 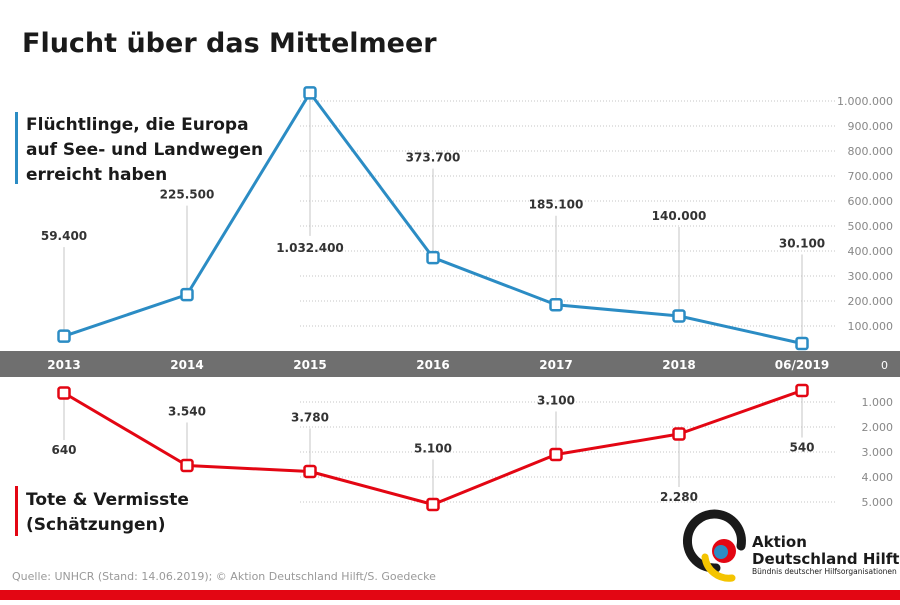 I want to click on bottom-tick-label: 3.000, so click(x=878, y=452).